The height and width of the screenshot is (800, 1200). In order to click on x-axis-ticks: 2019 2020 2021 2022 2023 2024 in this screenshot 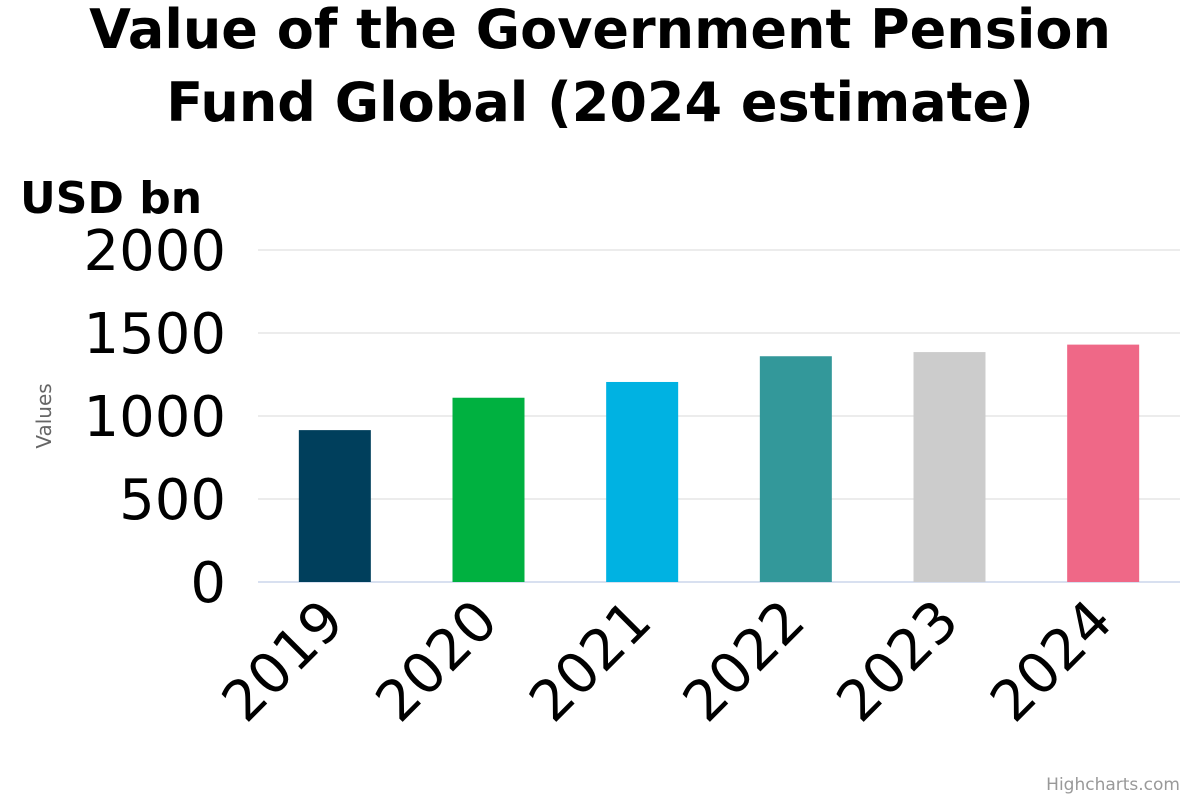, I will do `click(667, 661)`.